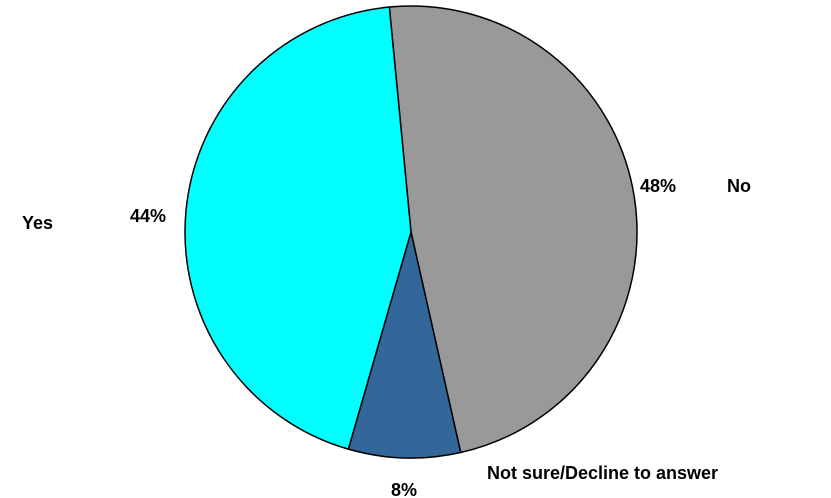 The height and width of the screenshot is (498, 831). I want to click on slice-percent-label-no: 48%, so click(658, 186).